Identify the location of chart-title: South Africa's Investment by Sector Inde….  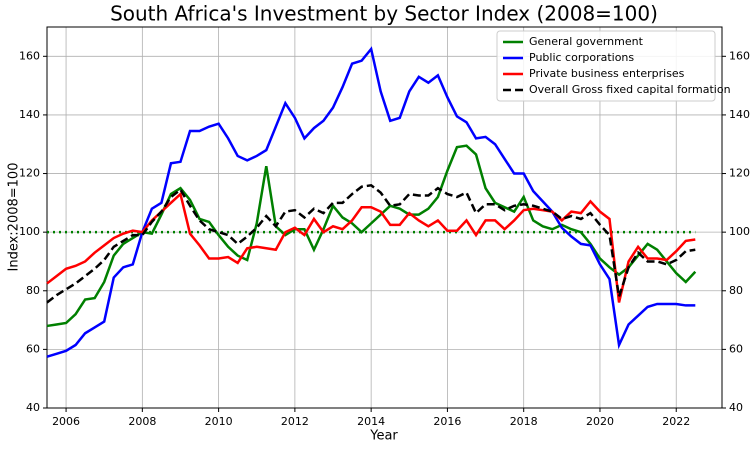
(384, 14).